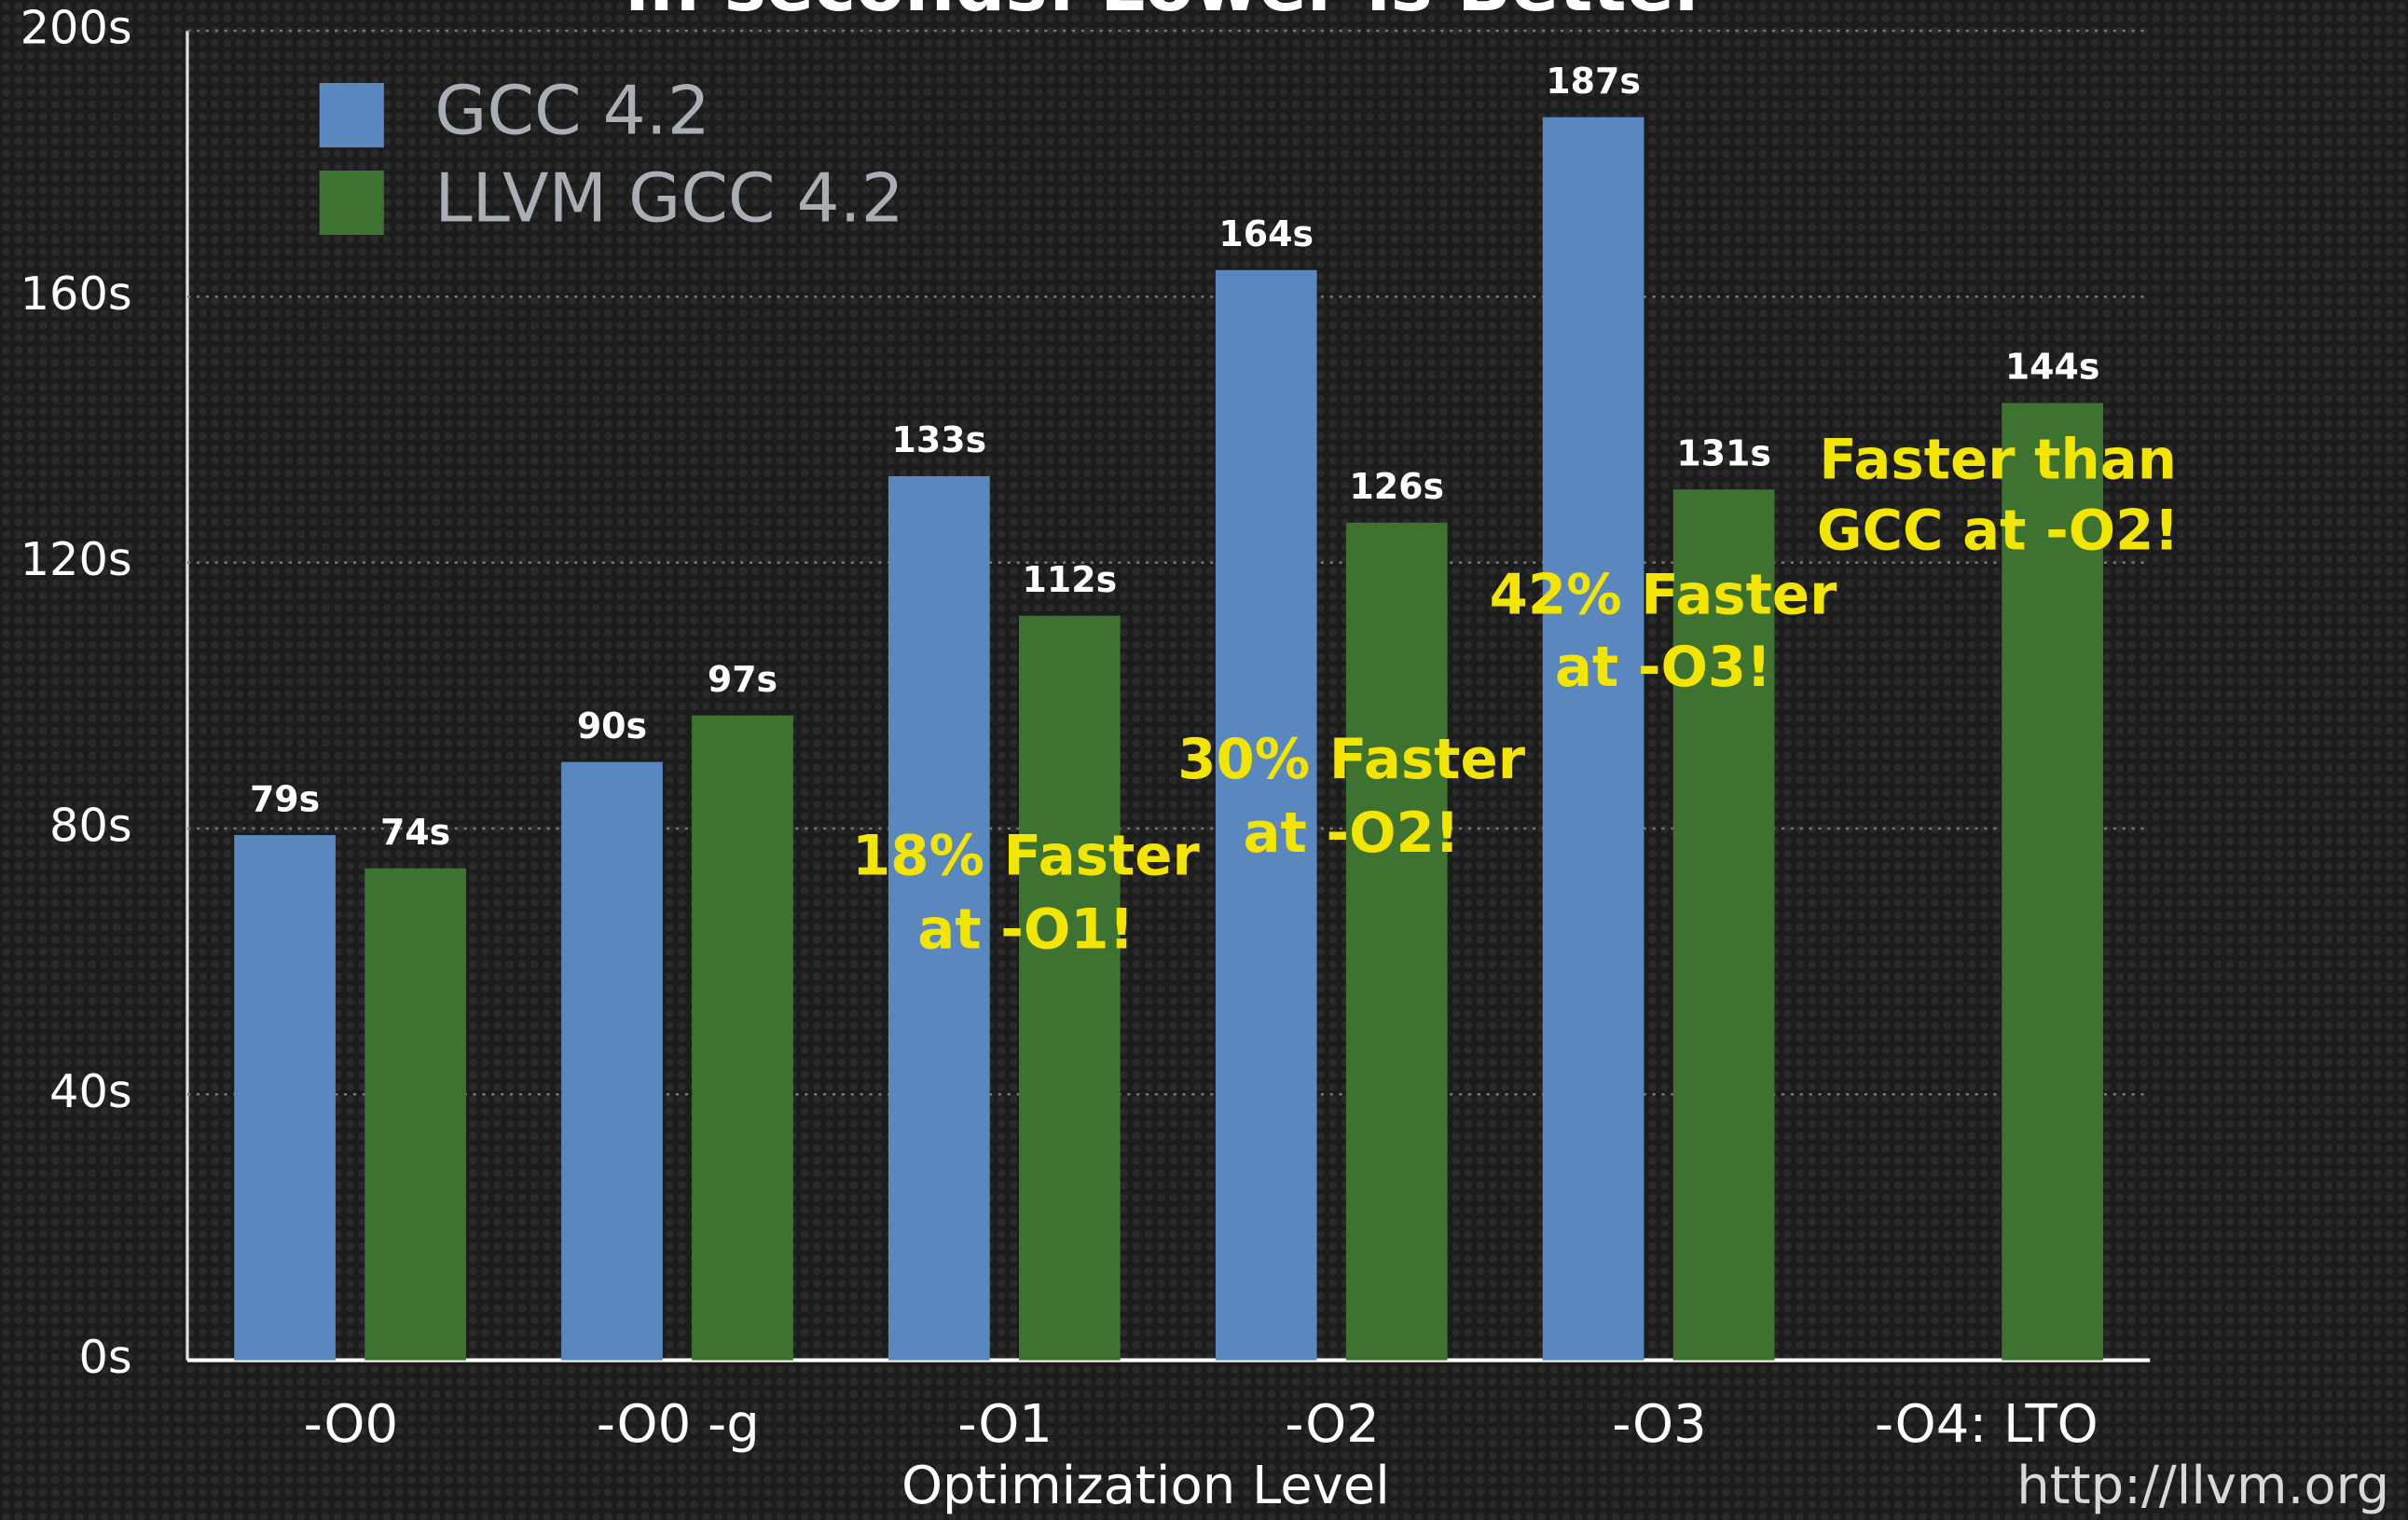 This screenshot has width=2408, height=1520. Describe the element at coordinates (1145, 1486) in the screenshot. I see `x-axis-title: Optimization Level` at that location.